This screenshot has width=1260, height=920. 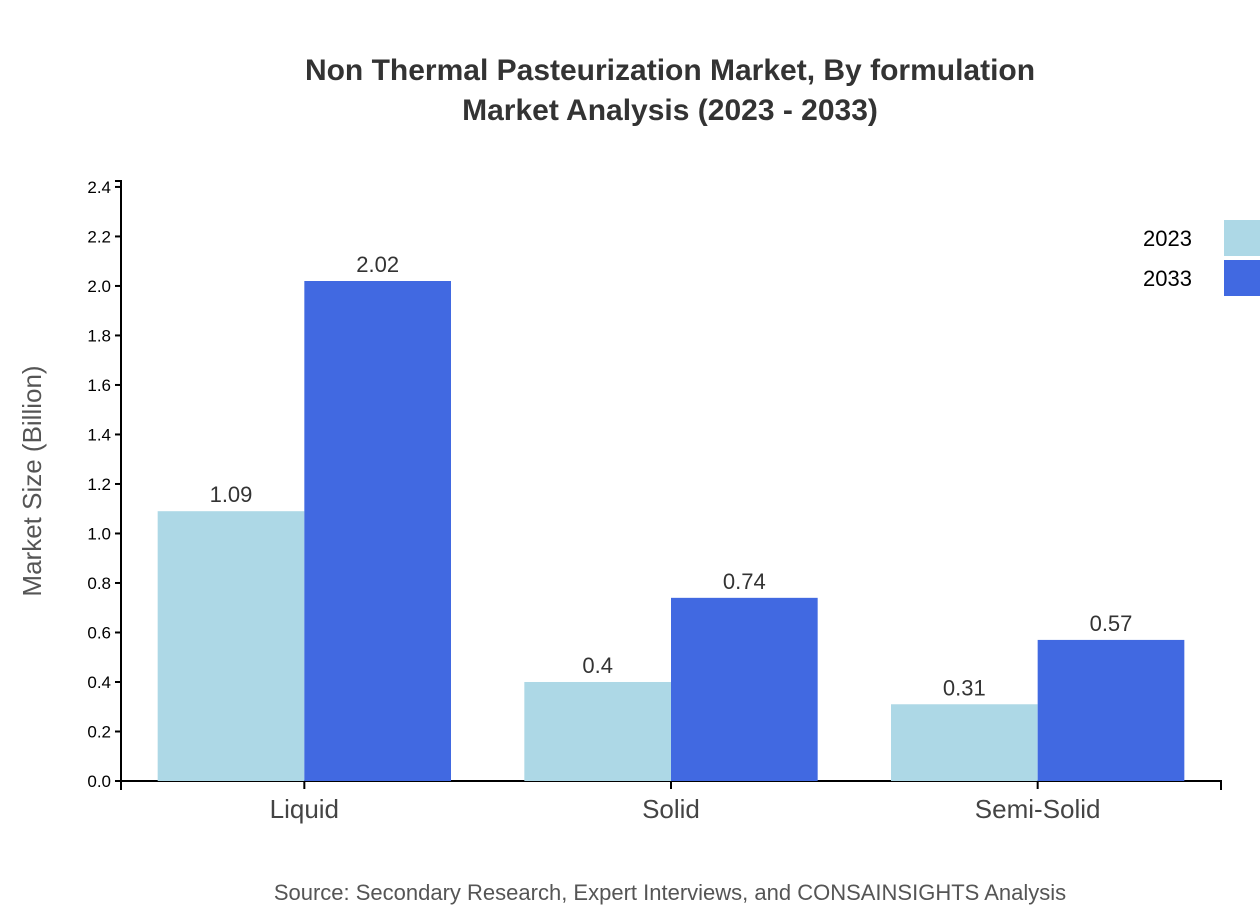 I want to click on y-tick-label: 2.2, so click(x=99, y=236).